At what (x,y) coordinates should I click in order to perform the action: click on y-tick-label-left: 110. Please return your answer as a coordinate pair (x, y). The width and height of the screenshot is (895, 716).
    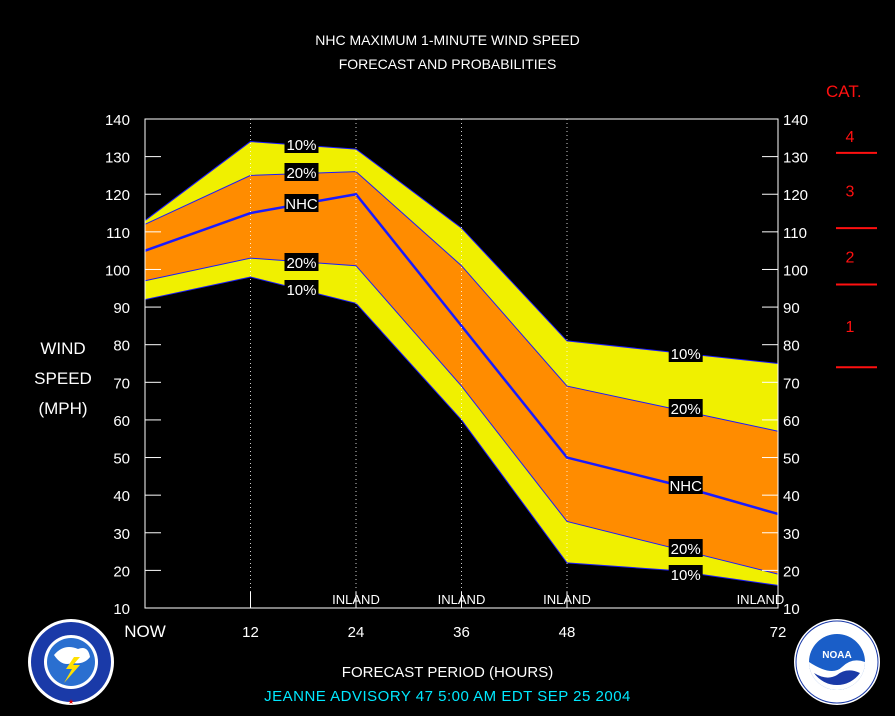
    Looking at the image, I should click on (118, 233).